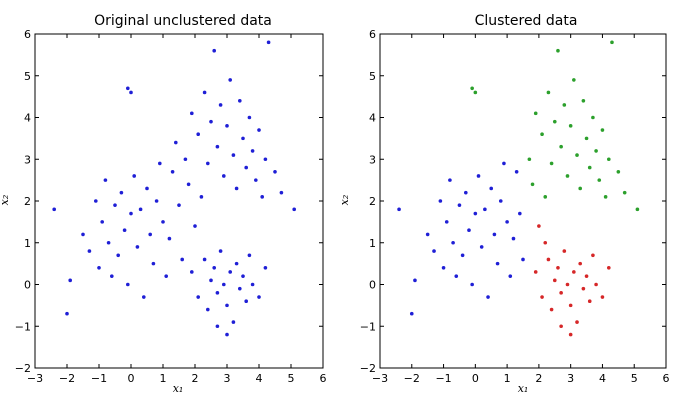  Describe the element at coordinates (323, 378) in the screenshot. I see `x-tick-label: 6` at that location.